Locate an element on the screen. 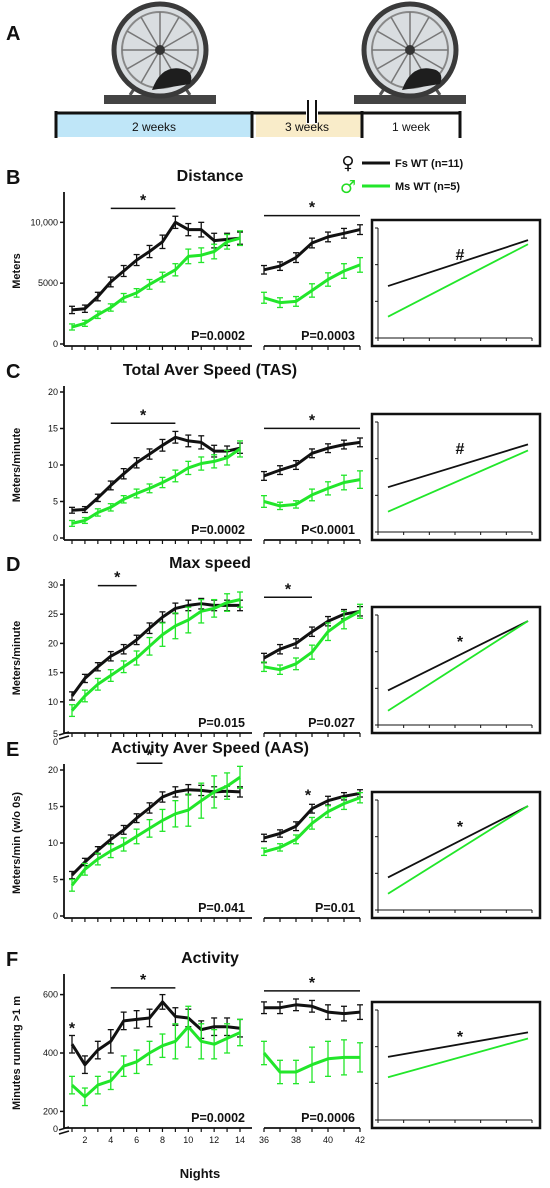  wheel-hub is located at coordinates (410, 50).